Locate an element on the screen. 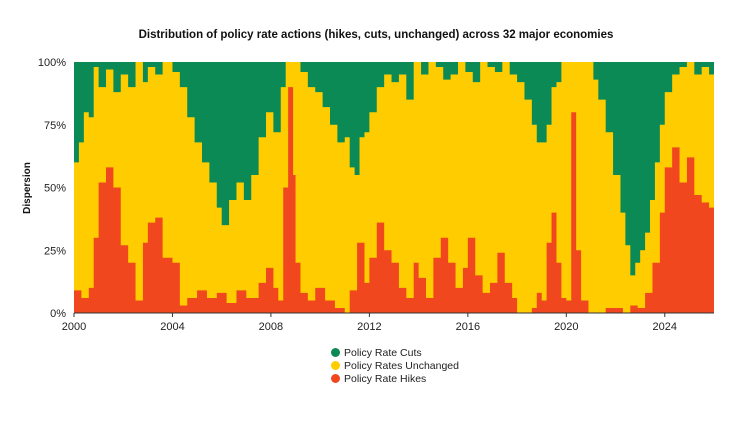 This screenshot has height=423, width=752. legend-item: Policy Rate Hikes is located at coordinates (395, 378).